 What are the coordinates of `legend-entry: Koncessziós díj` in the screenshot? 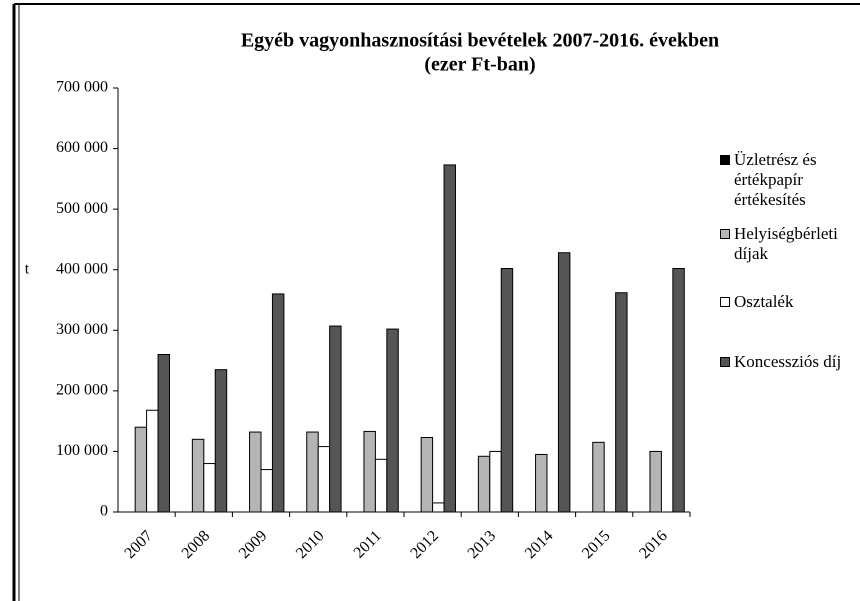 It's located at (787, 362).